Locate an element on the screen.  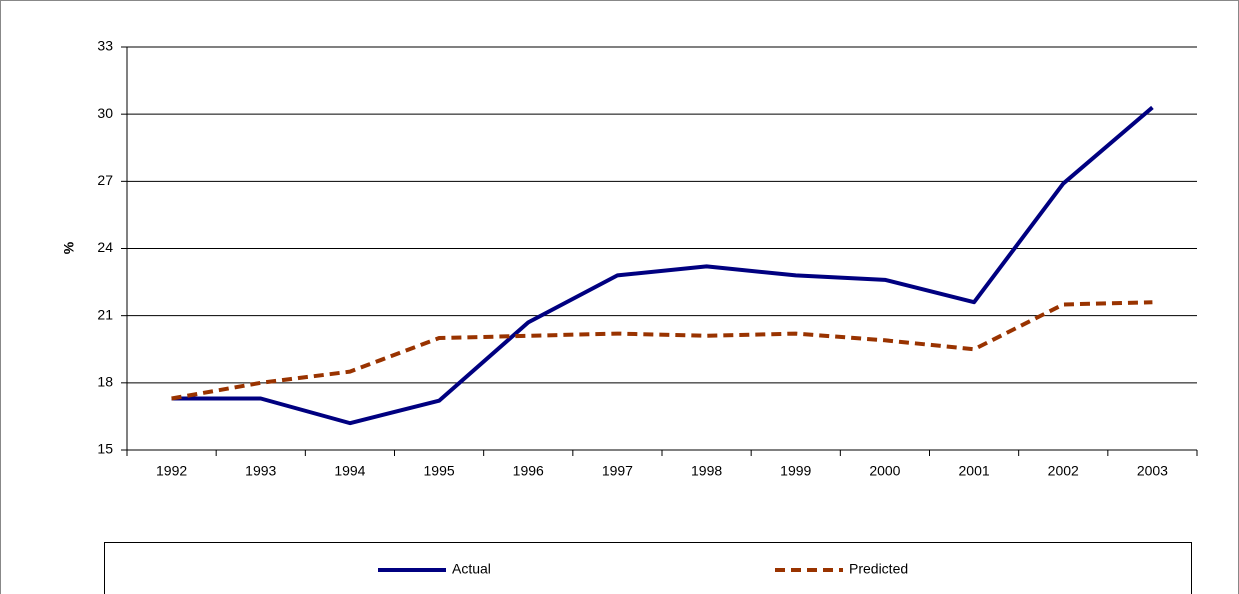
legend-label: Predicted is located at coordinates (878, 569).